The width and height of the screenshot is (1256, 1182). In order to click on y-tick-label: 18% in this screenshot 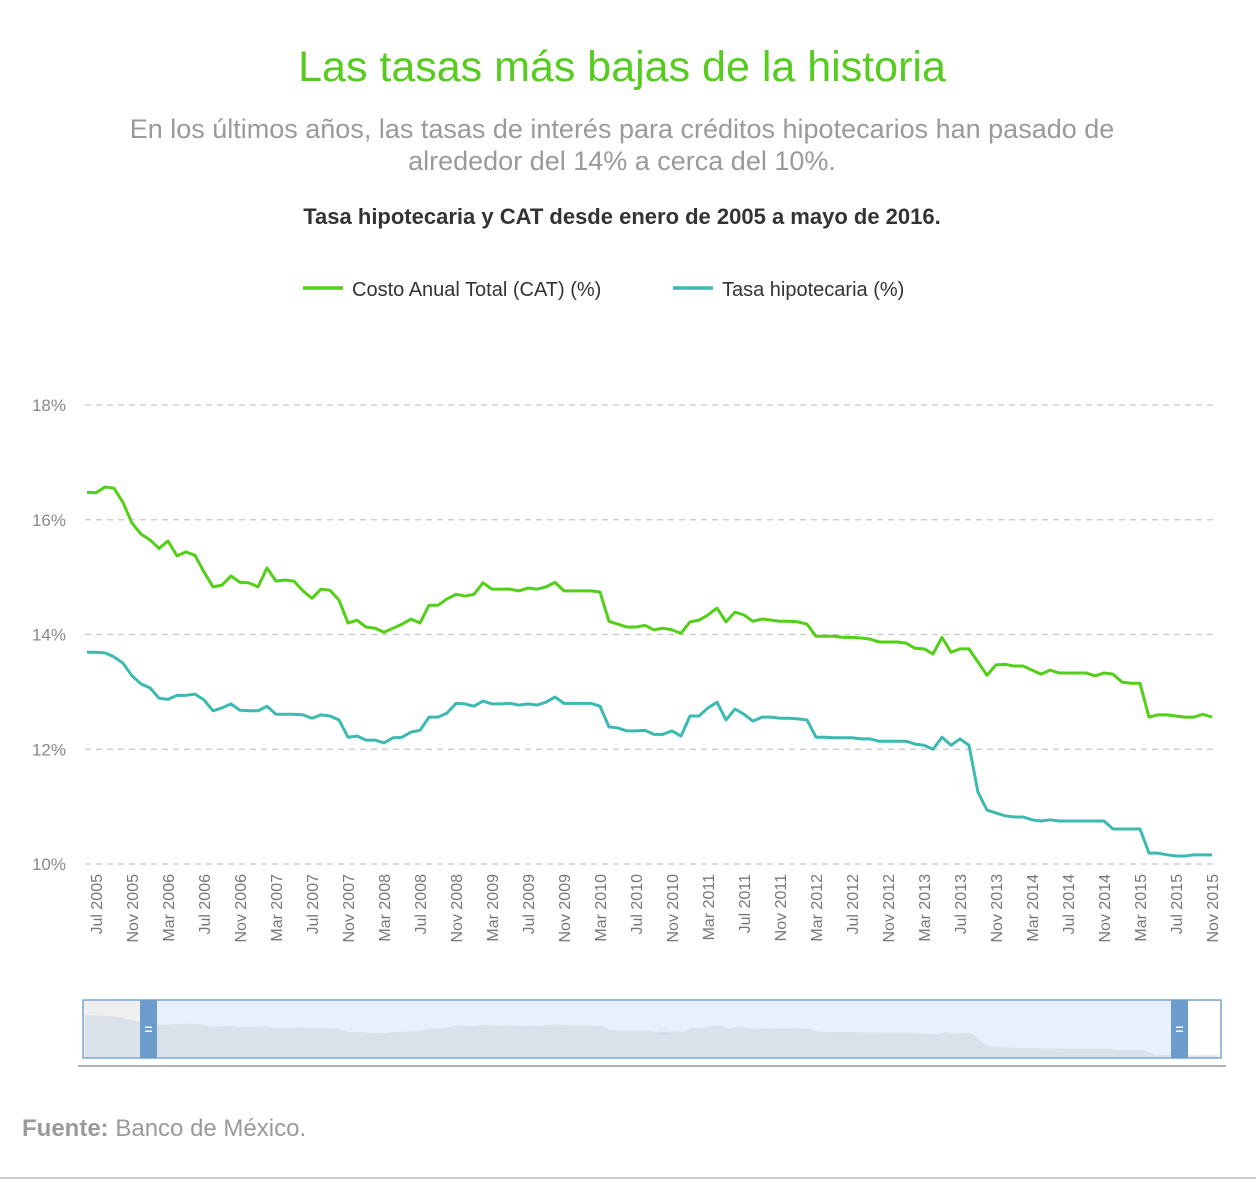, I will do `click(49, 405)`.